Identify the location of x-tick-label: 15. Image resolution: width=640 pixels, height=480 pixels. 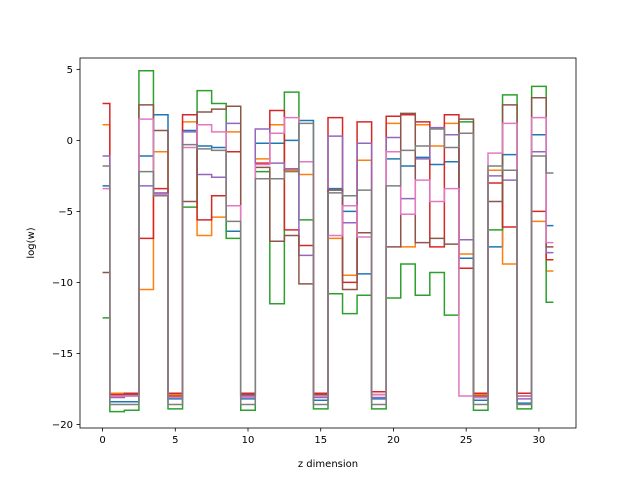
(320, 440).